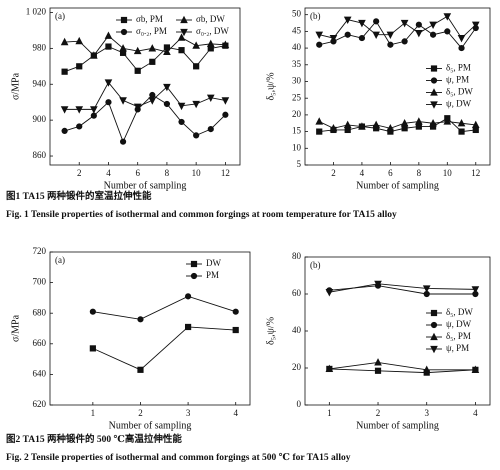  What do you see at coordinates (297, 293) in the screenshot?
I see `y-tick-label: 60` at bounding box center [297, 293].